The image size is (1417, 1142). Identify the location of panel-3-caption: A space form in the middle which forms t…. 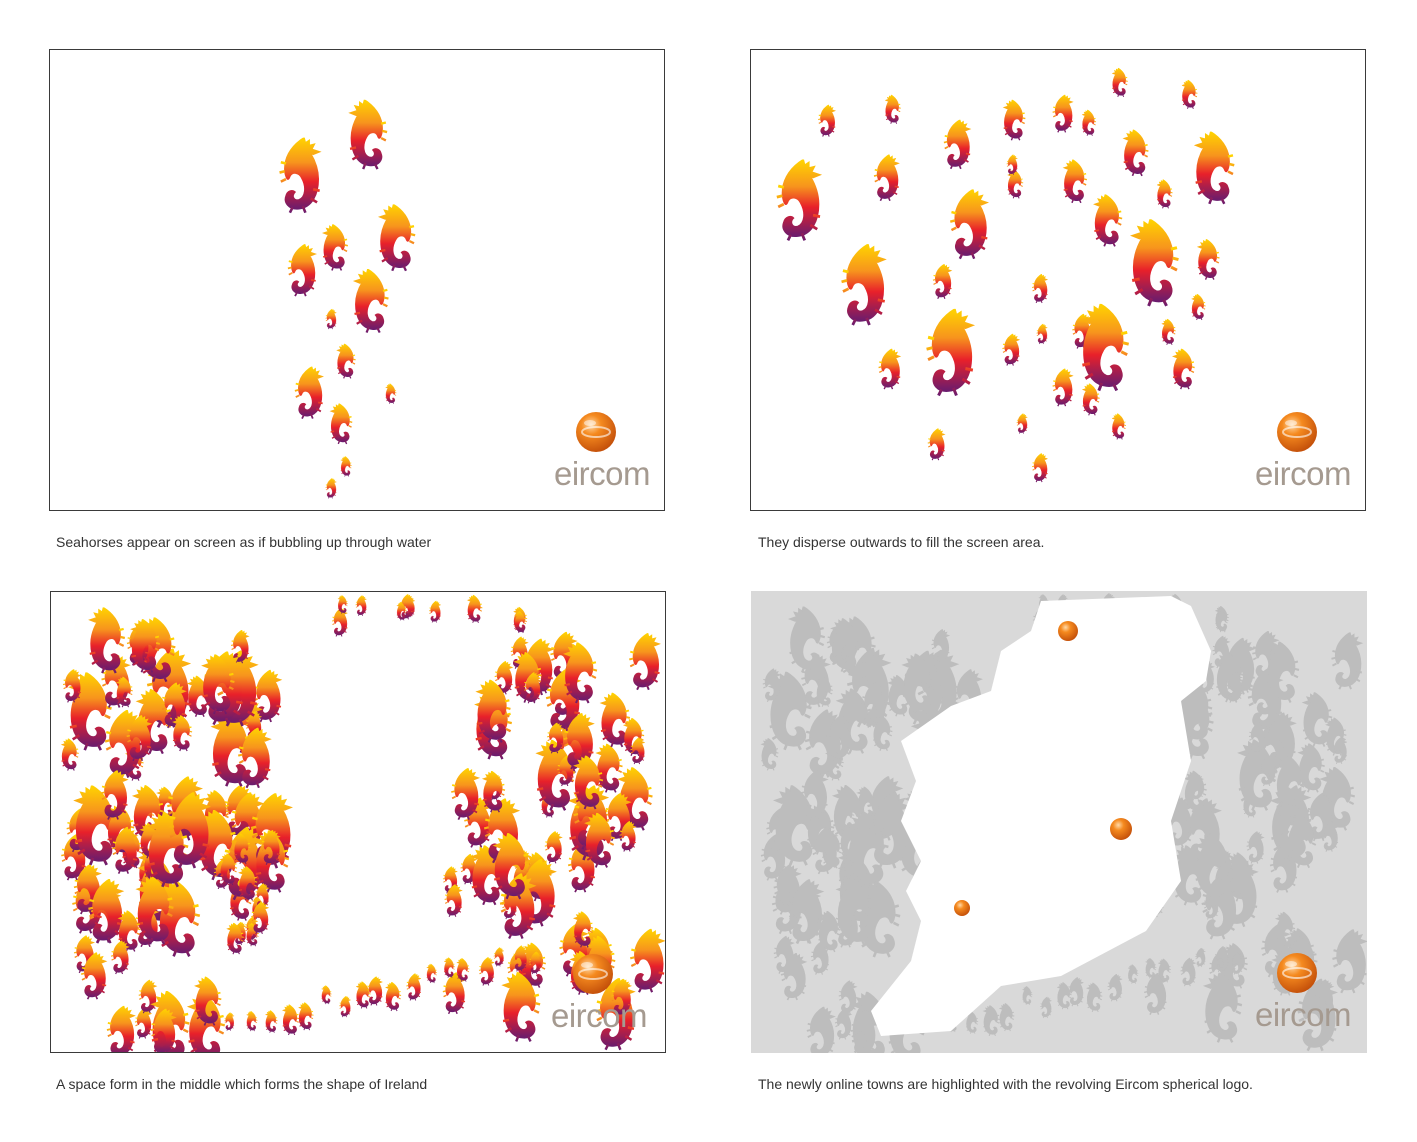
(242, 1084).